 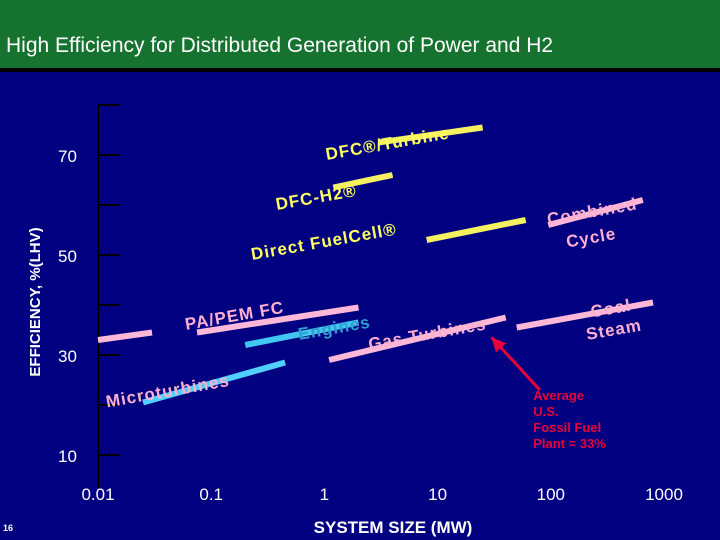 I want to click on x-tick-label: 1, so click(x=324, y=494).